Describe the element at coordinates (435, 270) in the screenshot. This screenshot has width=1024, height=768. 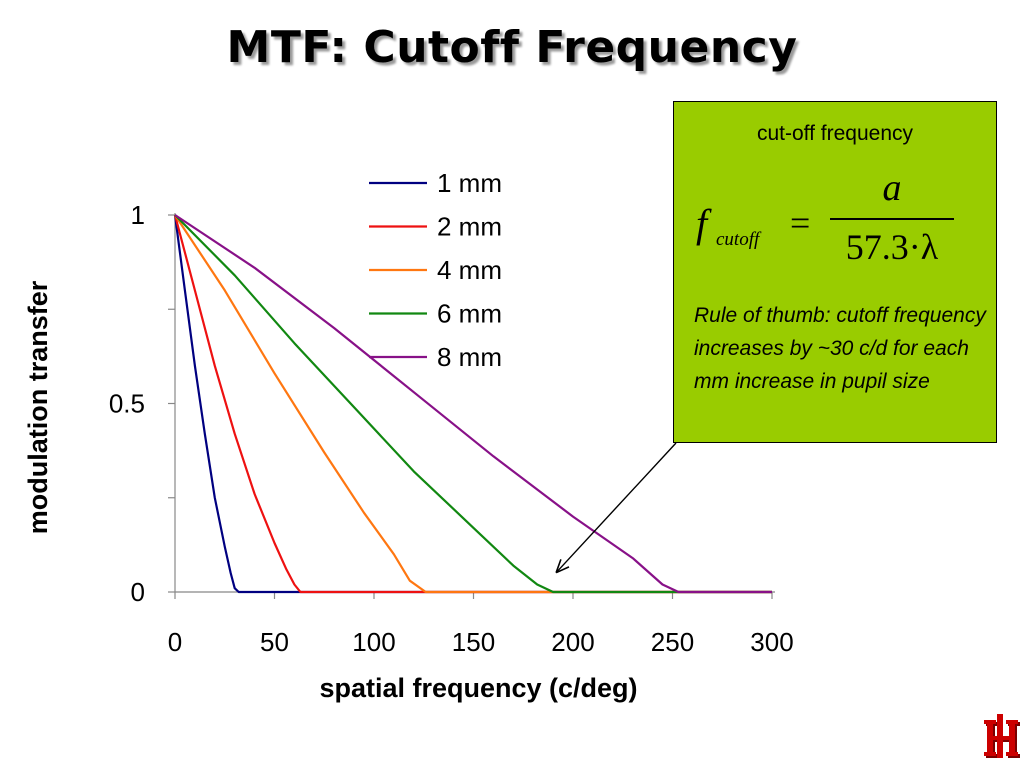
I see `chart-legend: 1 mm 2 mm 4 mm 6 mm 8 mm` at that location.